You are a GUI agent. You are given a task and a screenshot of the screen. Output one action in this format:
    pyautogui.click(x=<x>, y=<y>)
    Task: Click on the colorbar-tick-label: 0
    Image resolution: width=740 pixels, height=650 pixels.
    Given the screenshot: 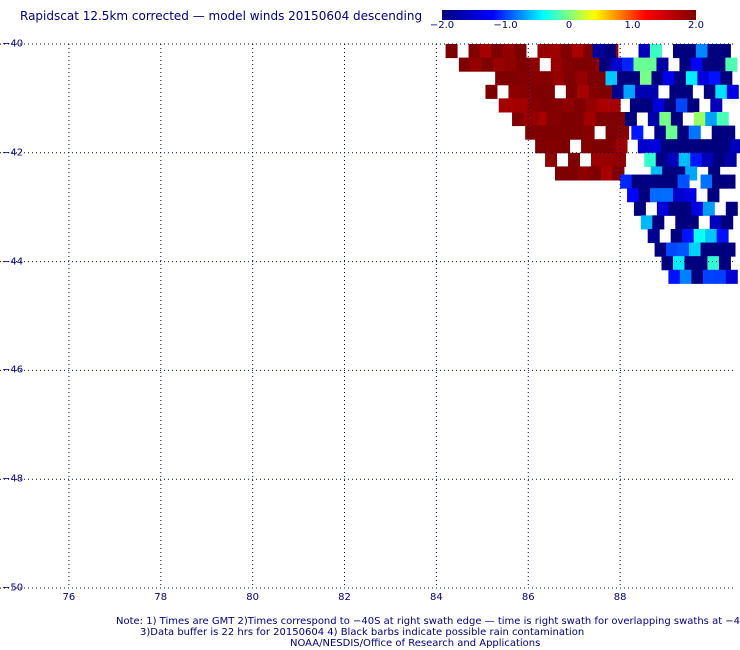 What is the action you would take?
    pyautogui.click(x=569, y=25)
    